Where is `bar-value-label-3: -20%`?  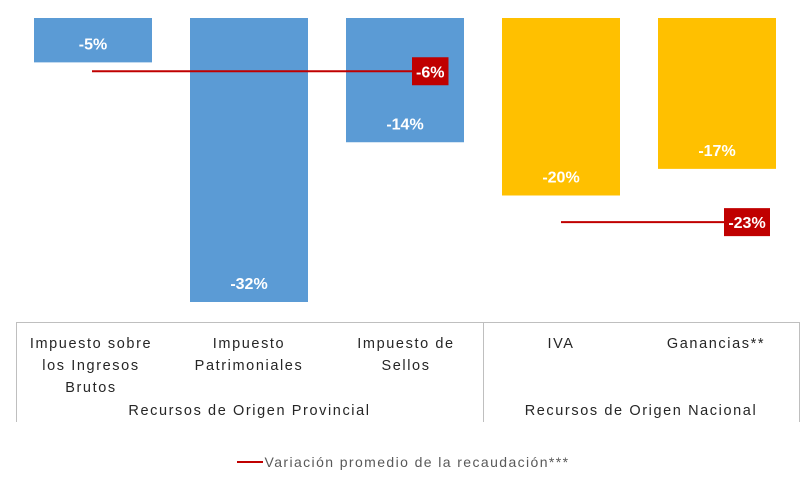
bar-value-label-3: -20% is located at coordinates (560, 178).